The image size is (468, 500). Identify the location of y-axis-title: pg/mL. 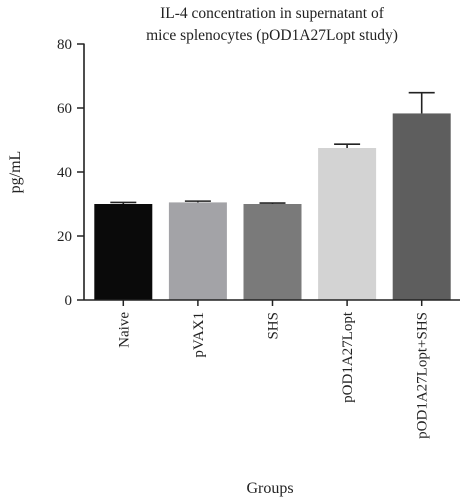
(15, 172).